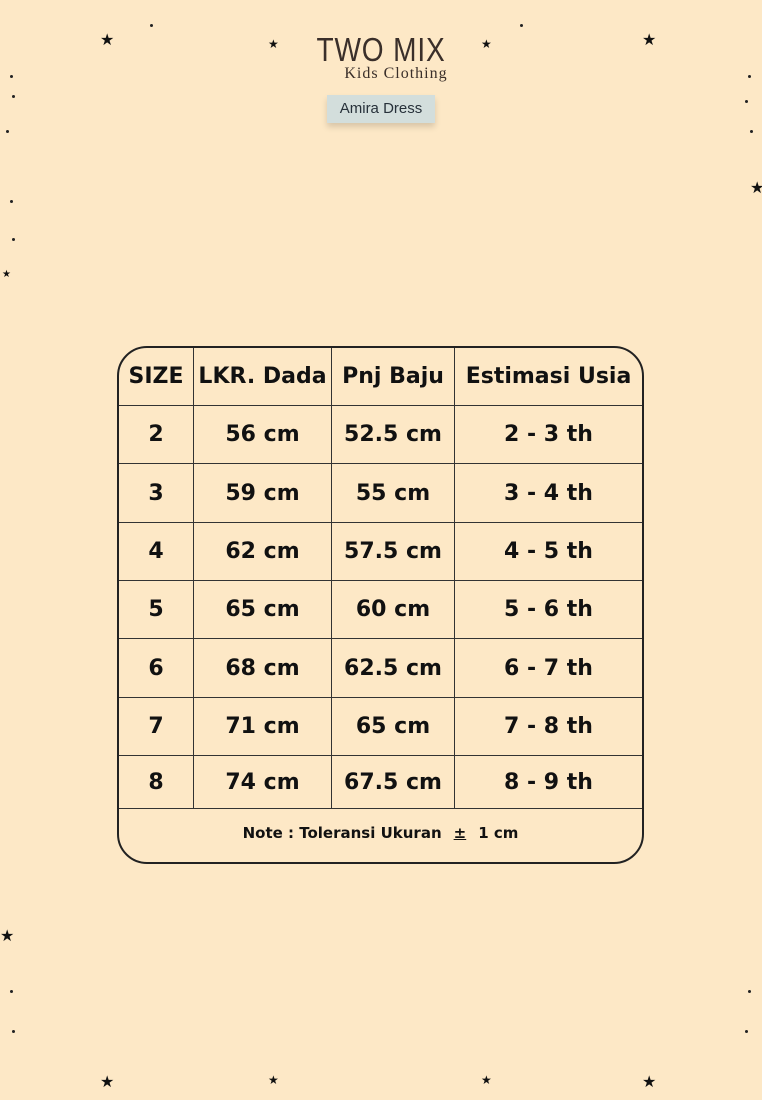  What do you see at coordinates (393, 551) in the screenshot?
I see `cell-length: 57.5 cm` at bounding box center [393, 551].